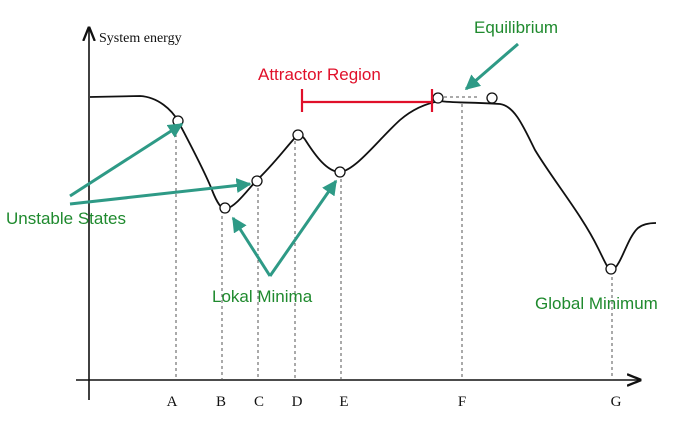 The image size is (688, 422). I want to click on equilibrium-arrow, so click(491, 66).